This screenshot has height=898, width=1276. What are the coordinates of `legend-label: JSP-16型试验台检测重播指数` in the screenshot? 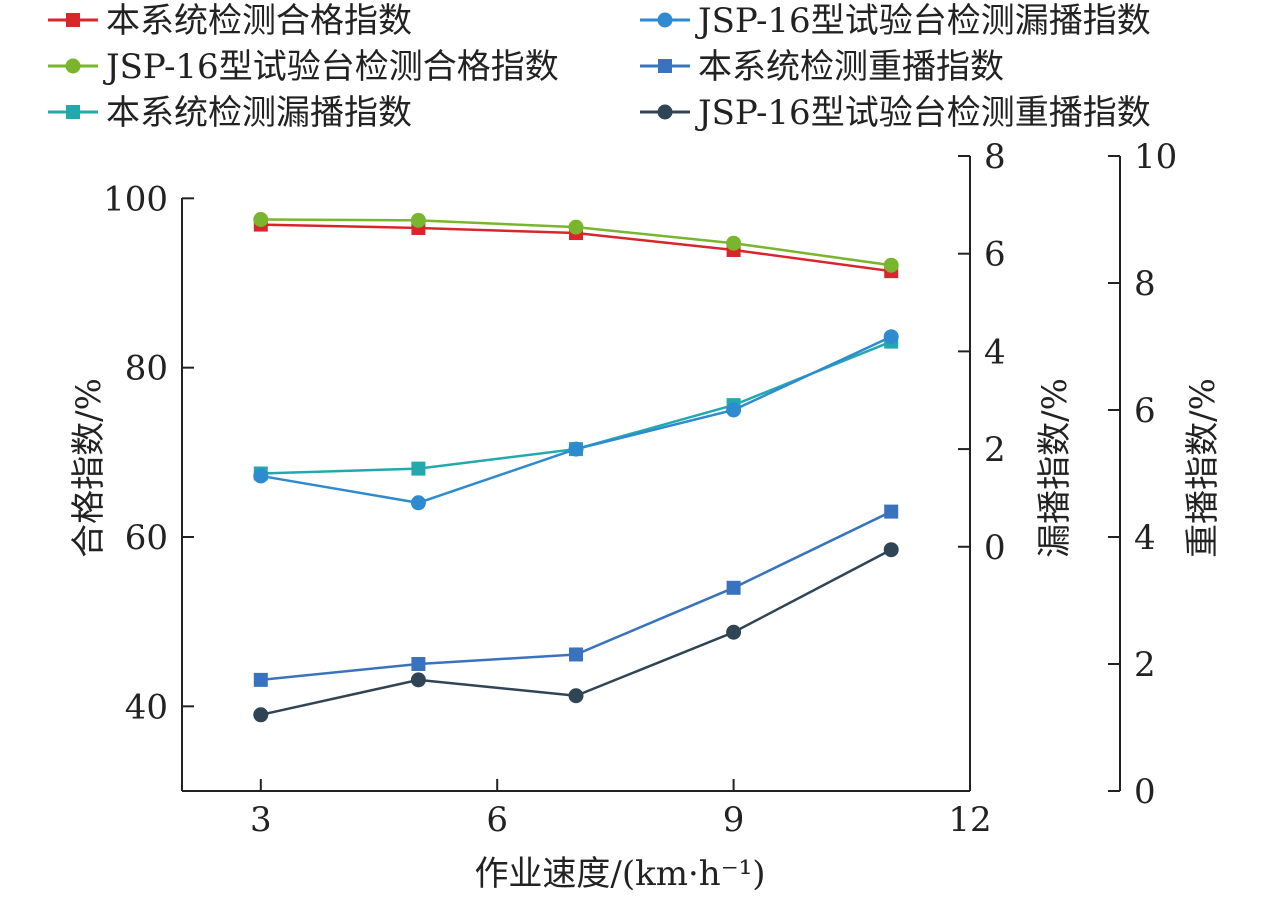 It's located at (923, 113).